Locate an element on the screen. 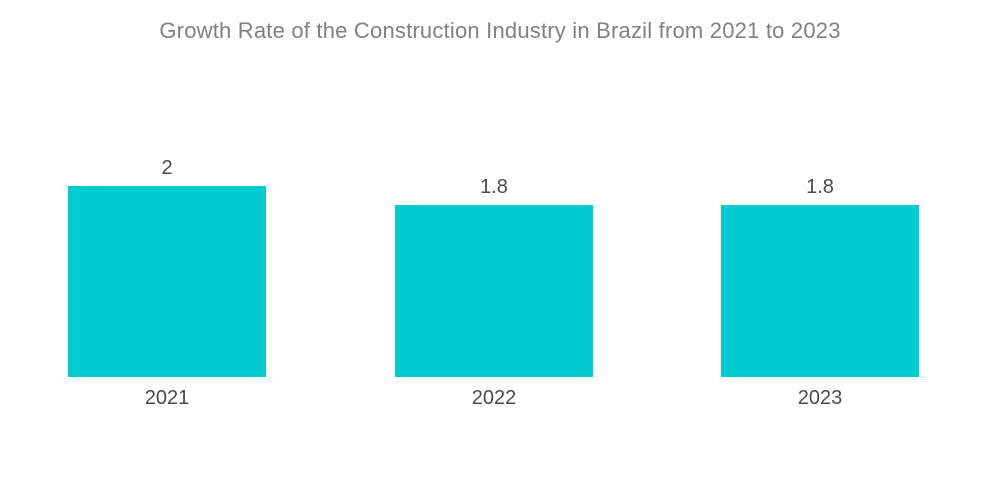 Image resolution: width=1000 pixels, height=504 pixels. bar-2021 is located at coordinates (167, 281).